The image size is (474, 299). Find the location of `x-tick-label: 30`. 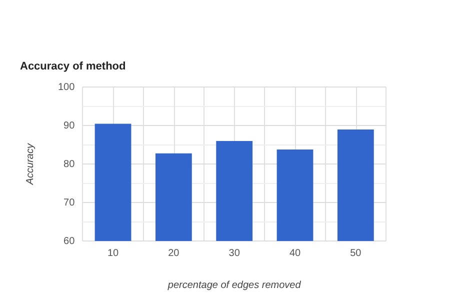

x-tick-label: 30 is located at coordinates (234, 253).